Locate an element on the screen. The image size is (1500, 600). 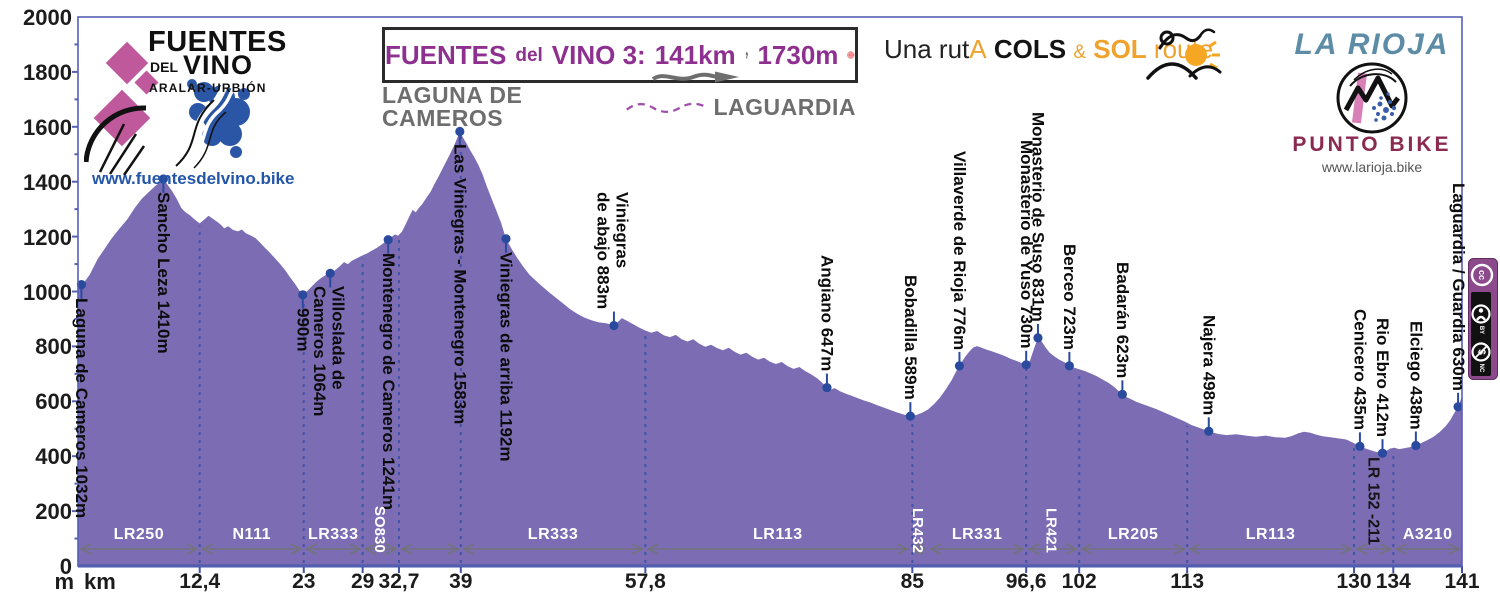
profile-point-label-line: Angiano 647m is located at coordinates (827, 313).